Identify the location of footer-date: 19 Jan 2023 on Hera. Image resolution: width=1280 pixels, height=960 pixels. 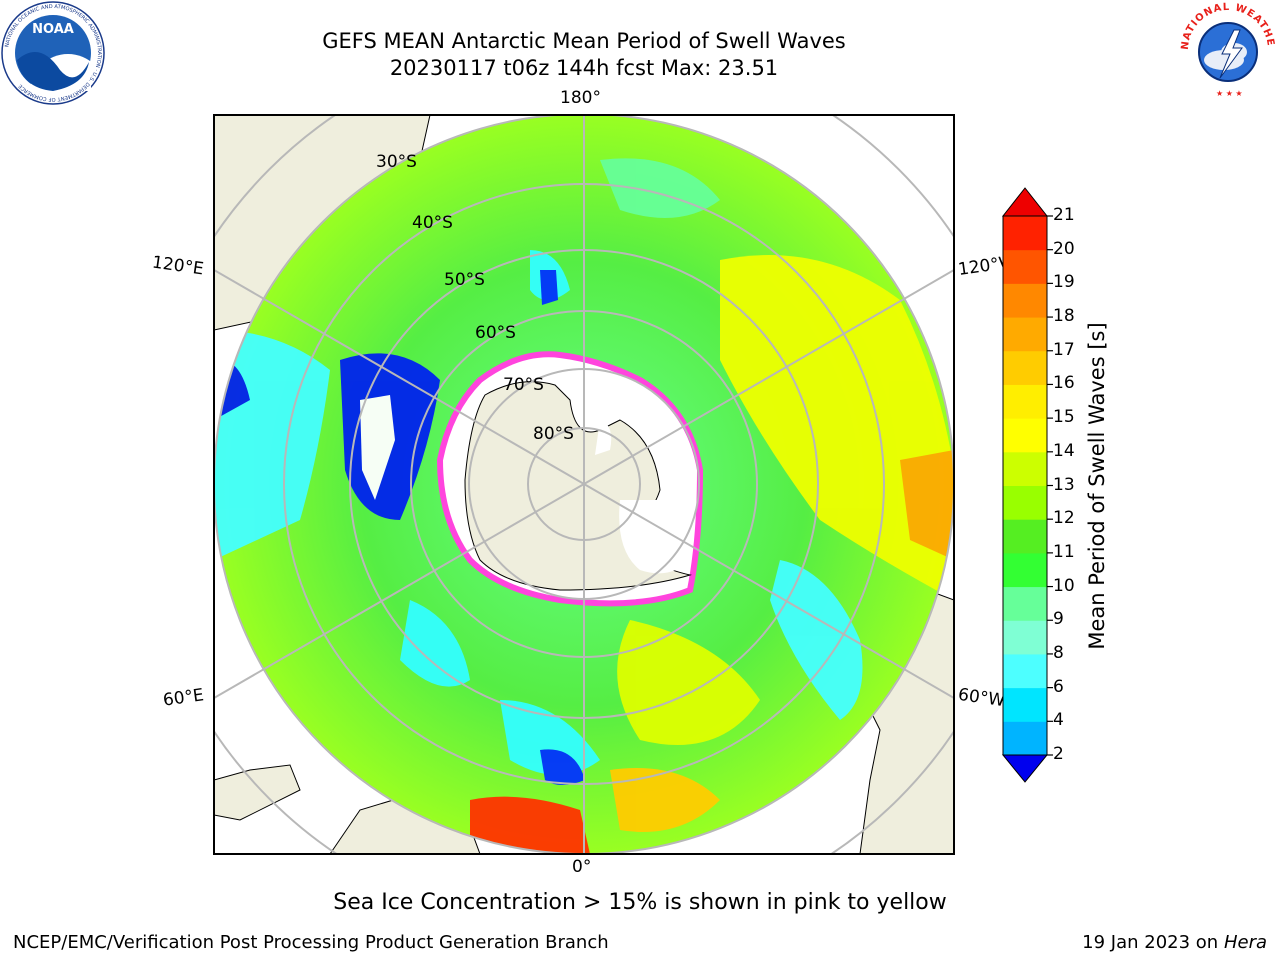
(1174, 942).